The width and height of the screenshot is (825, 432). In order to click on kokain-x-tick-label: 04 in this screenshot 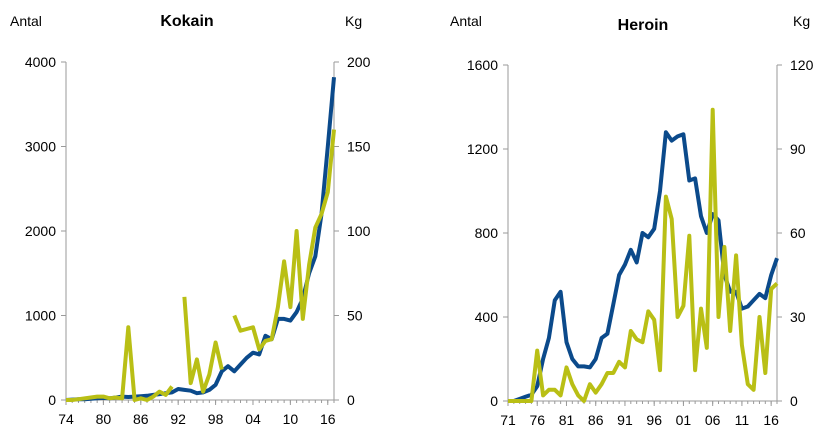, I will do `click(253, 419)`.